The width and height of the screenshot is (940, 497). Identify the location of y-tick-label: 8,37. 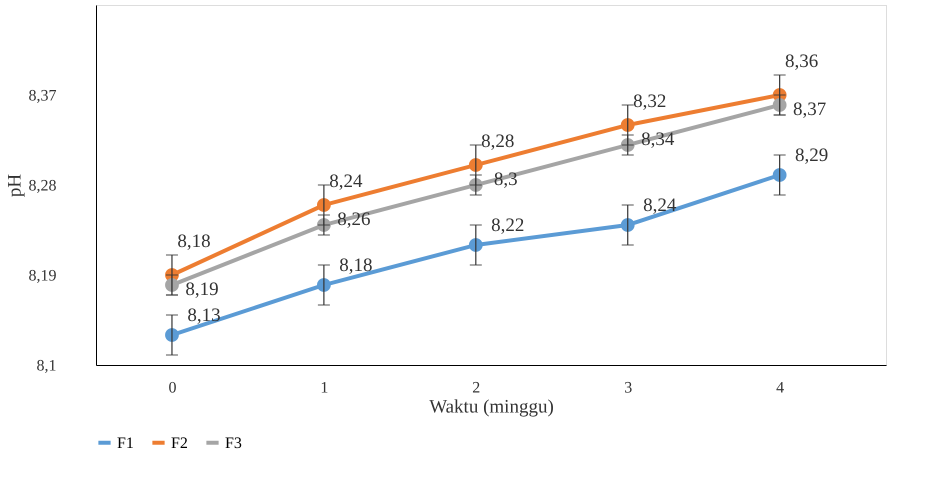
(42, 96).